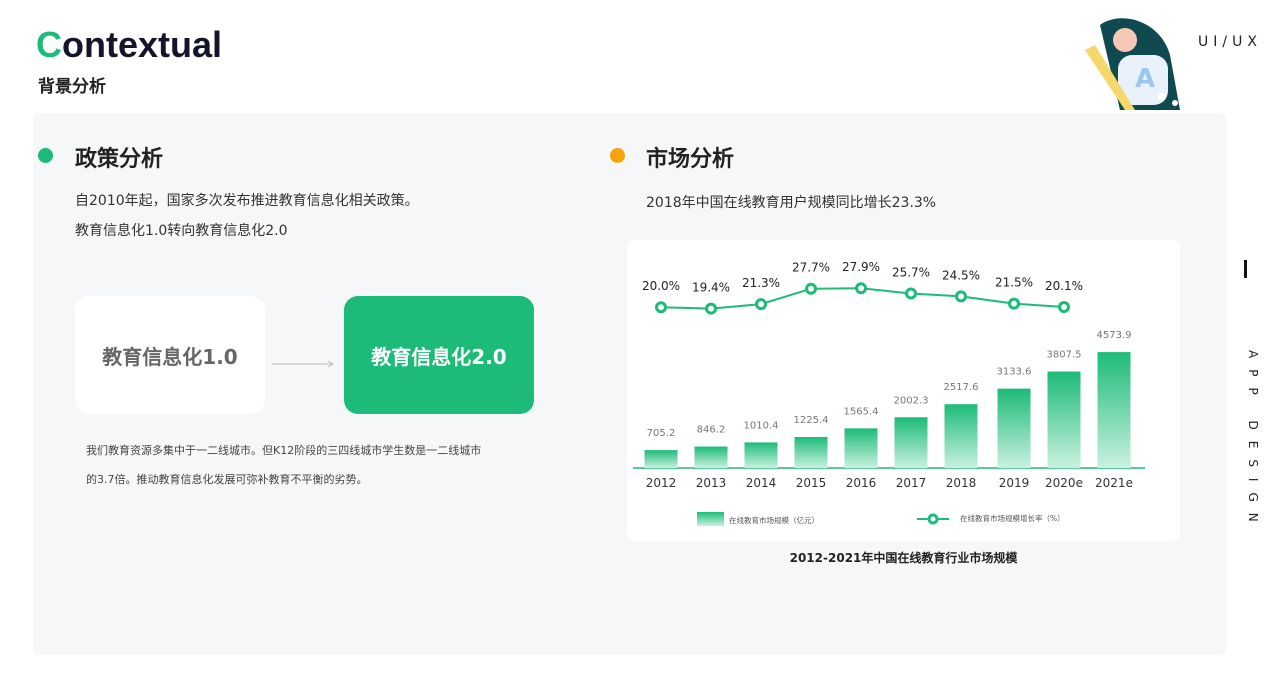 The height and width of the screenshot is (693, 1280). What do you see at coordinates (170, 355) in the screenshot?
I see `from-box: 教育信息化1.0` at bounding box center [170, 355].